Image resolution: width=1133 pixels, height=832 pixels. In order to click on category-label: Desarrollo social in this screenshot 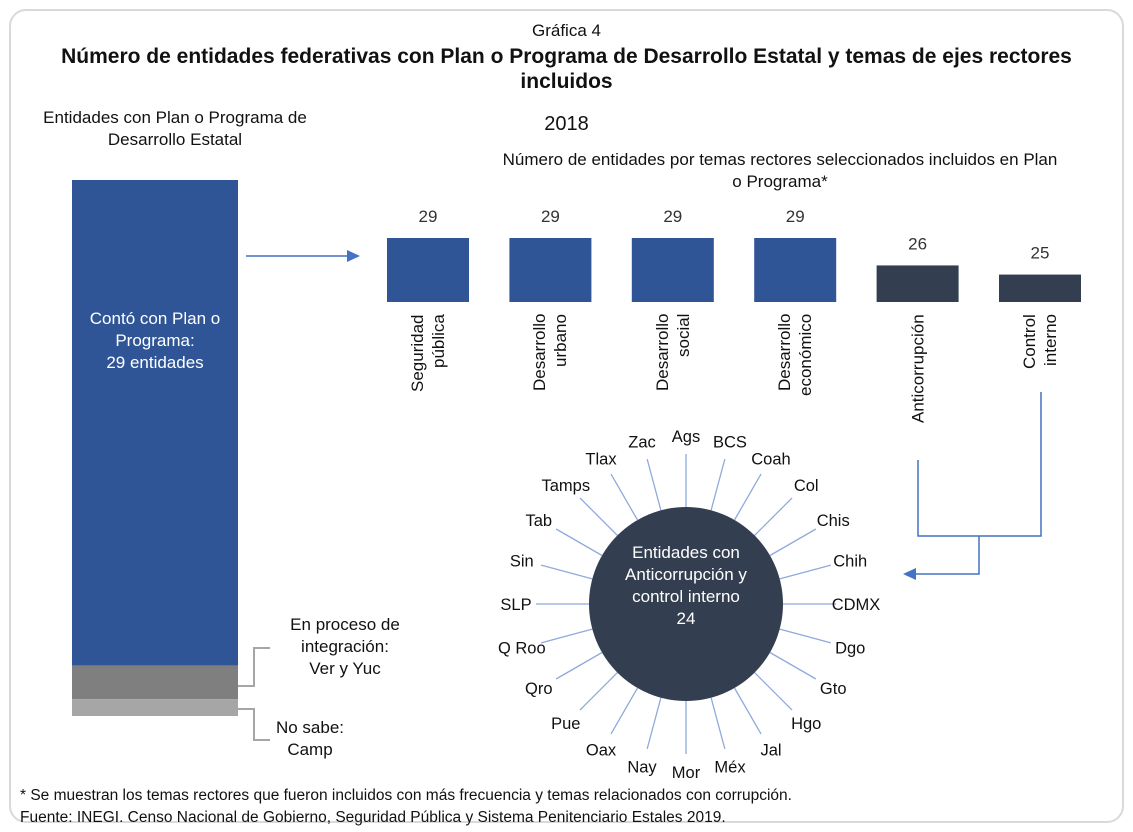, I will do `click(672, 353)`.